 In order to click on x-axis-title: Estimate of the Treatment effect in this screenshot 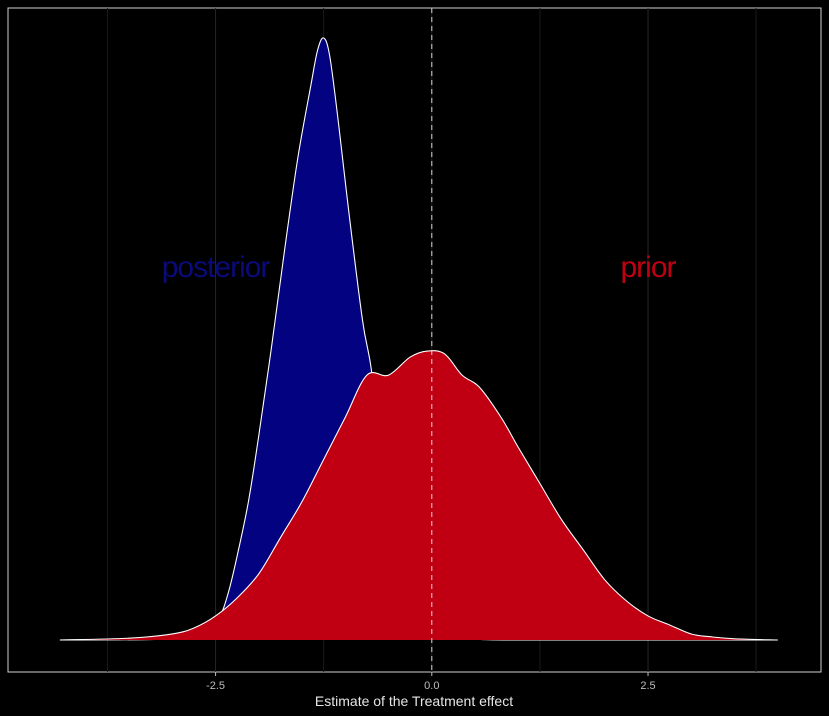, I will do `click(414, 701)`.